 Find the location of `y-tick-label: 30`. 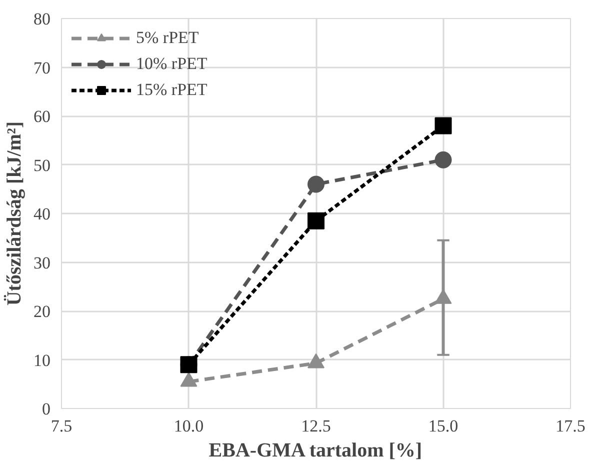

y-tick-label: 30 is located at coordinates (42, 262).